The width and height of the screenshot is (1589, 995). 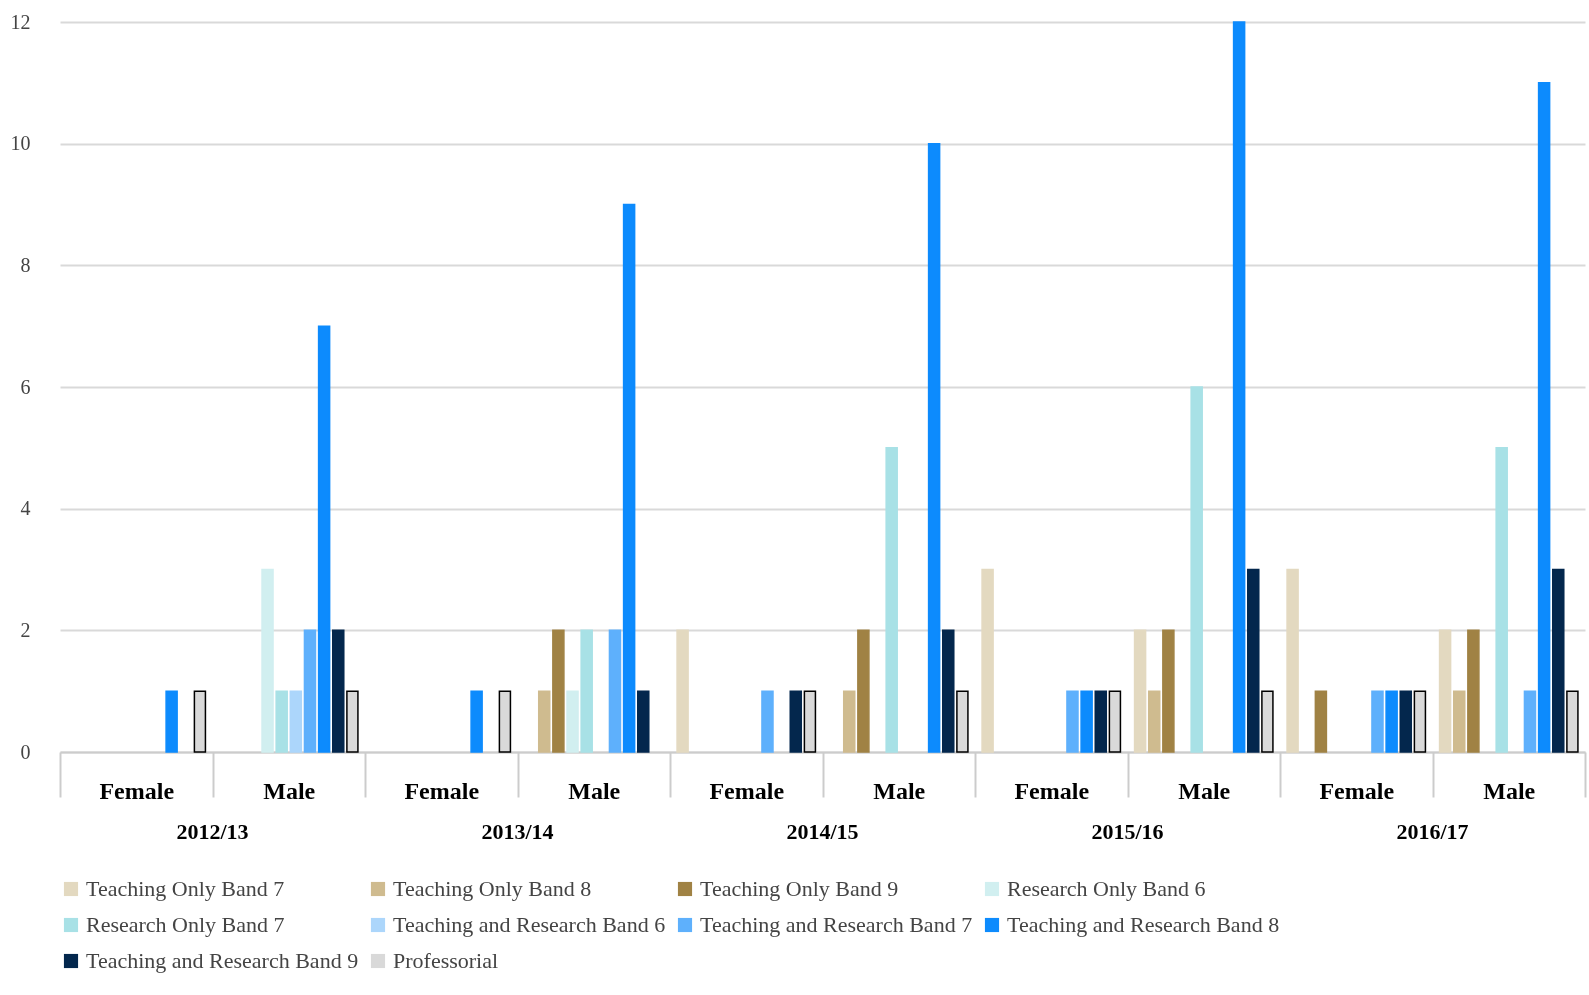 I want to click on text: 2013/14, so click(x=517, y=831).